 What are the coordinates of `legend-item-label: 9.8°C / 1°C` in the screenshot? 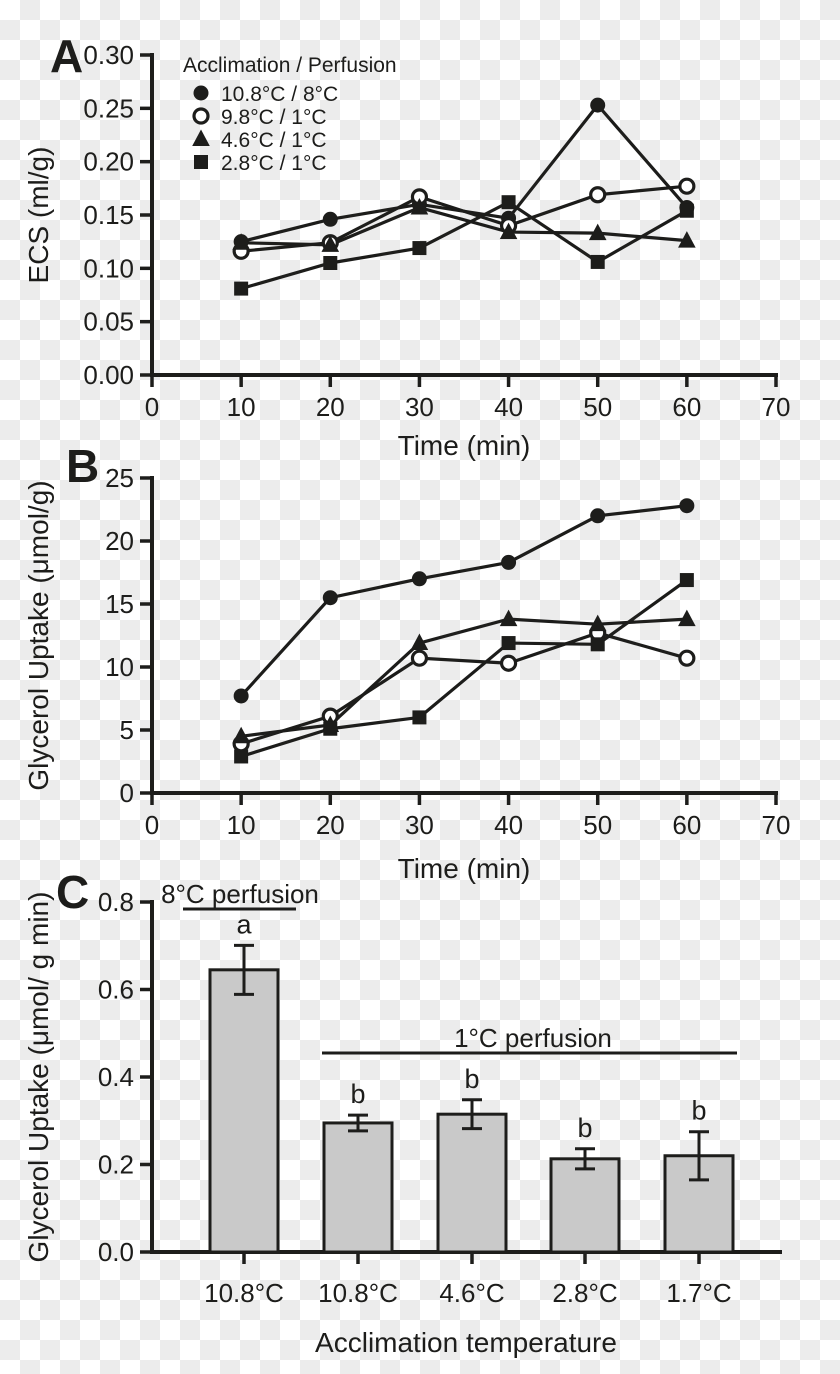 It's located at (274, 117).